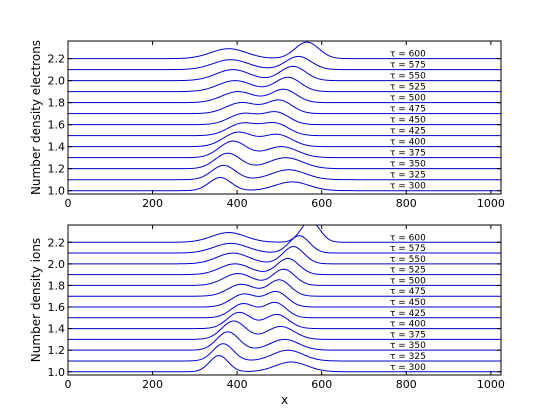 The image size is (556, 417). I want to click on electrons-x-tick-label: 800, so click(406, 203).